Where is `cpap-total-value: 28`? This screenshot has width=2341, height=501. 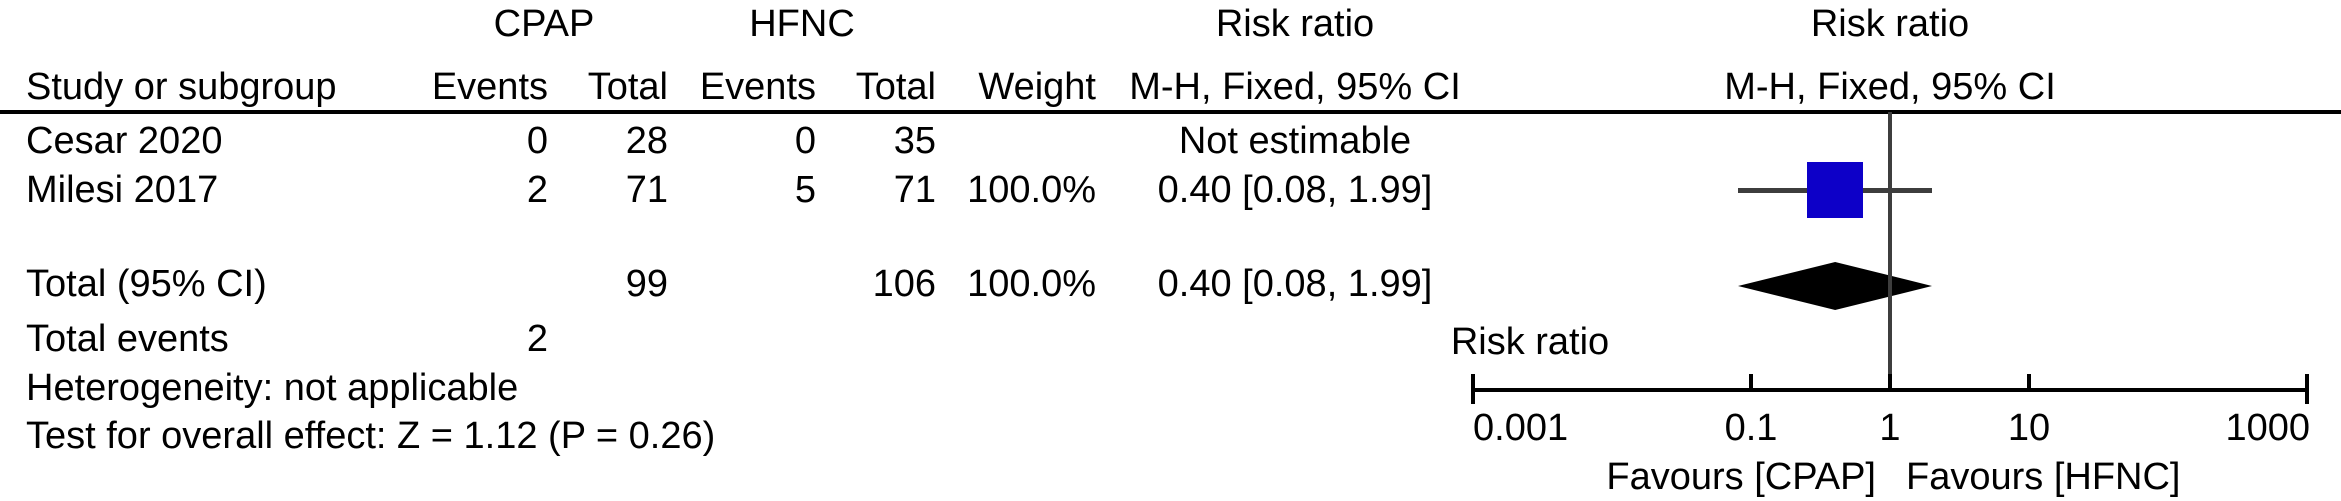 cpap-total-value: 28 is located at coordinates (646, 141).